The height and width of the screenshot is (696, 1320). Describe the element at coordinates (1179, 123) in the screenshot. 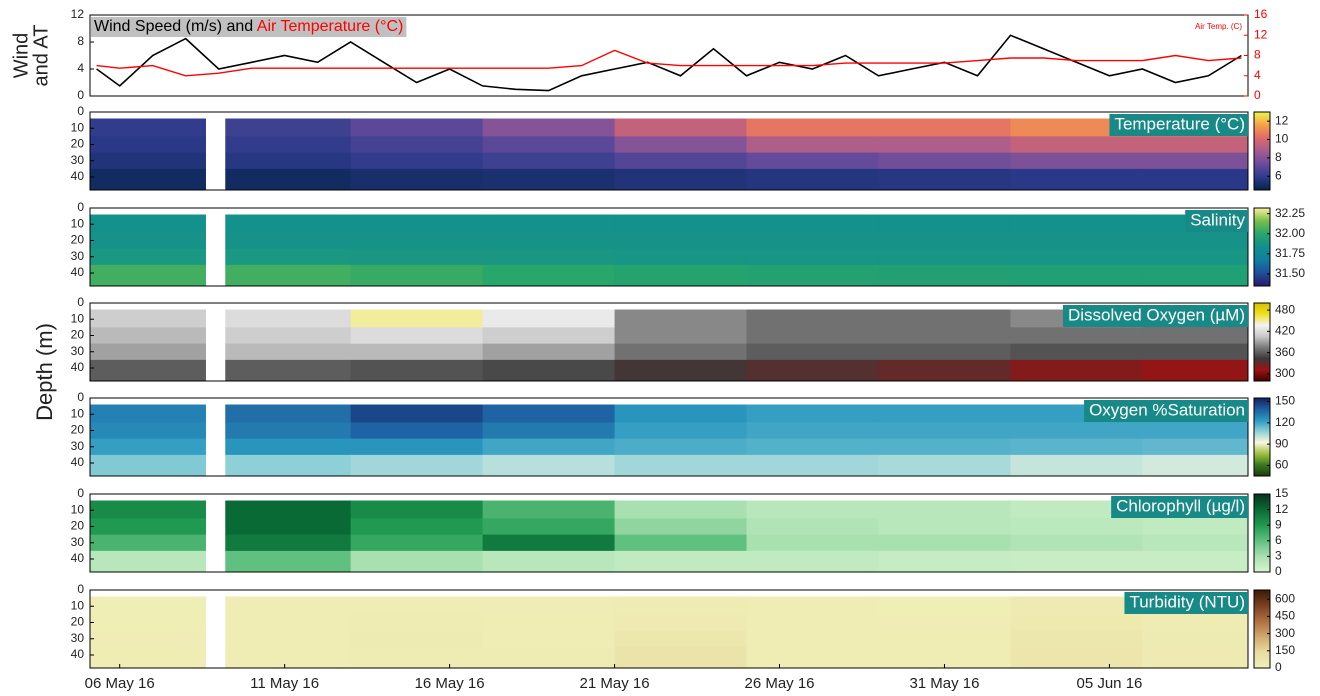

I see `panel-title: Temperature (°C)` at that location.